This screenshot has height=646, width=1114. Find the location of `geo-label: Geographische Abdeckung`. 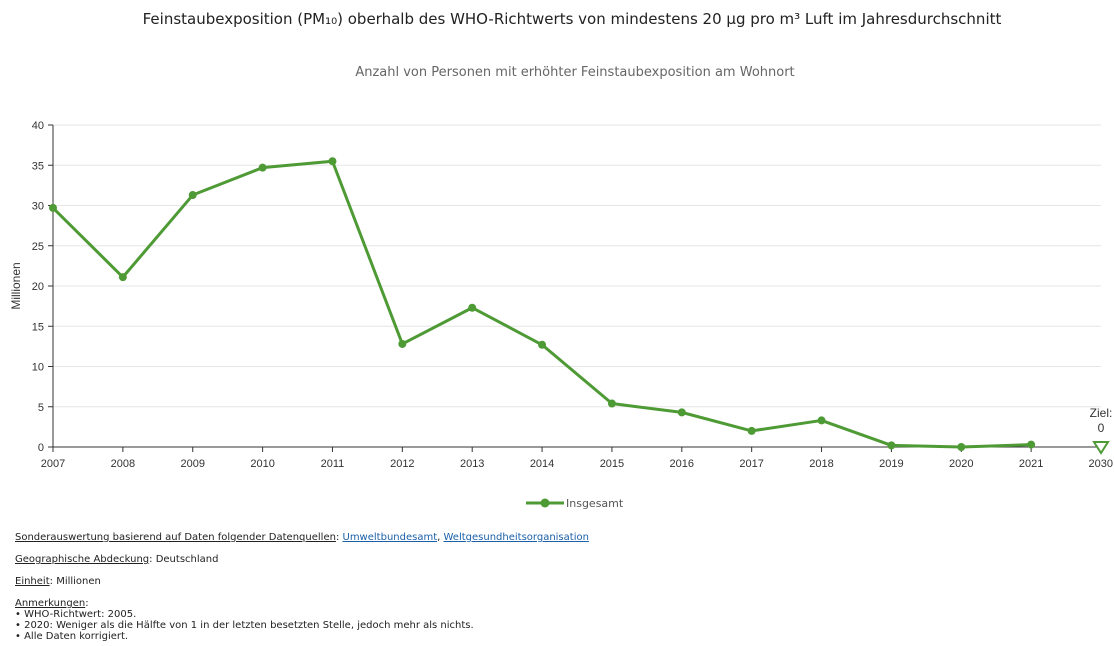

geo-label: Geographische Abdeckung is located at coordinates (82, 559).